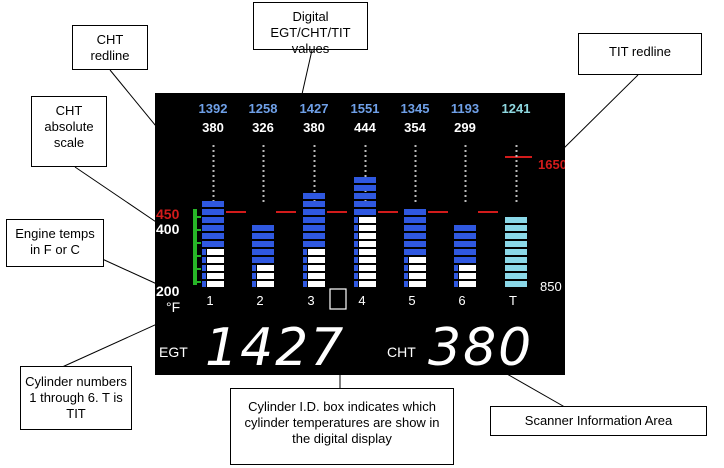 This screenshot has width=724, height=468. I want to click on column-label: 5, so click(411, 300).